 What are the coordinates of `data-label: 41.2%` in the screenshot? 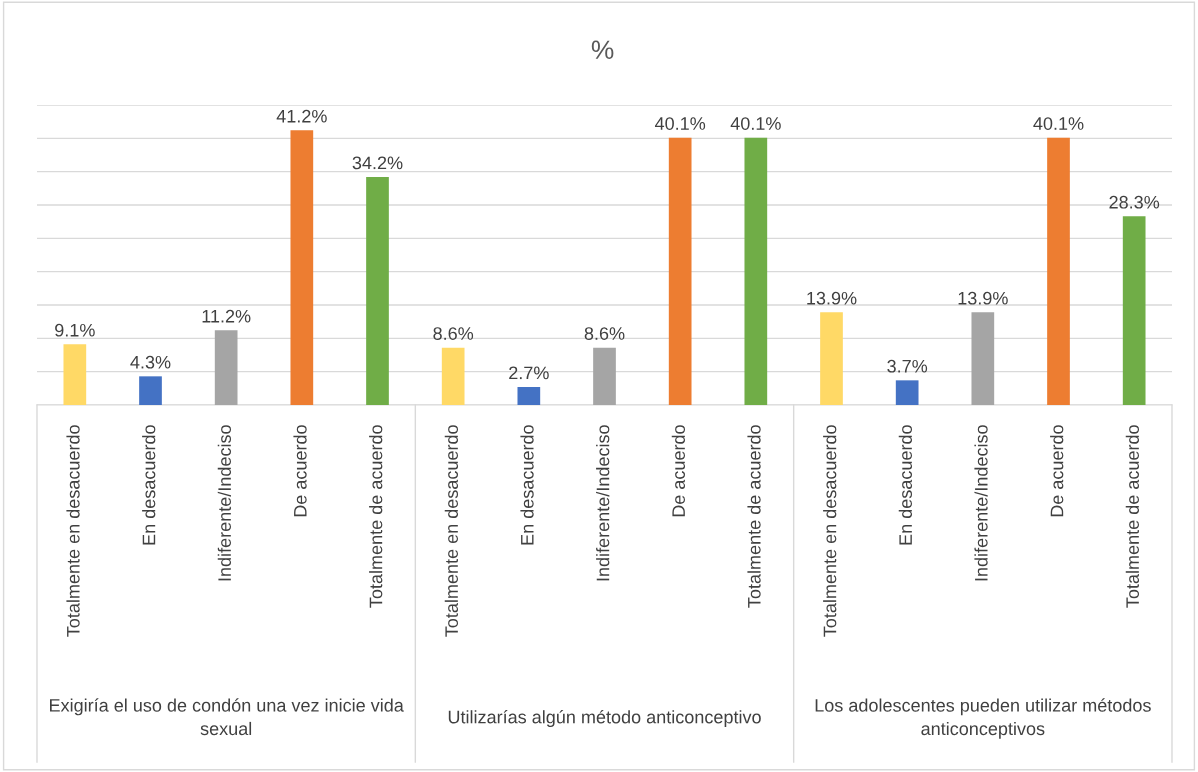 It's located at (301, 116).